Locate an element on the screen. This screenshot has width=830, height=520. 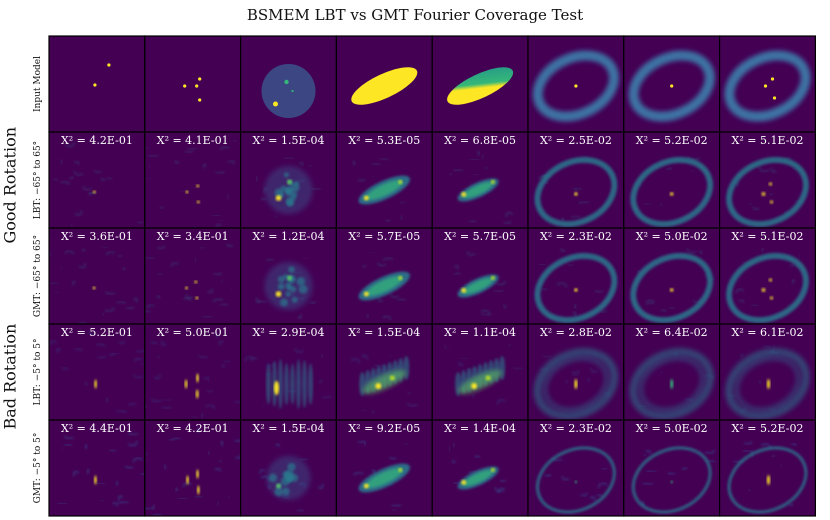
chi2-label: X² = 3.4E-01 is located at coordinates (193, 236).